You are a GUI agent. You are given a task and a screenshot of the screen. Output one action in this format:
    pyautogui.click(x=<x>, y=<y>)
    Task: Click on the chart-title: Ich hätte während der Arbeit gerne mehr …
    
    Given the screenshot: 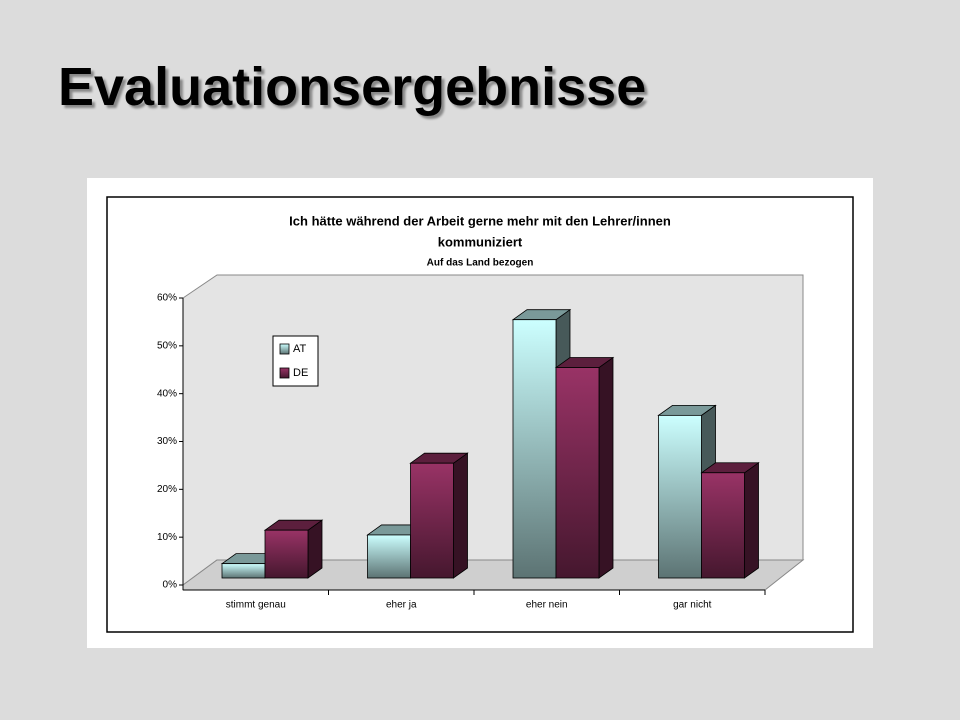 What is the action you would take?
    pyautogui.click(x=480, y=220)
    